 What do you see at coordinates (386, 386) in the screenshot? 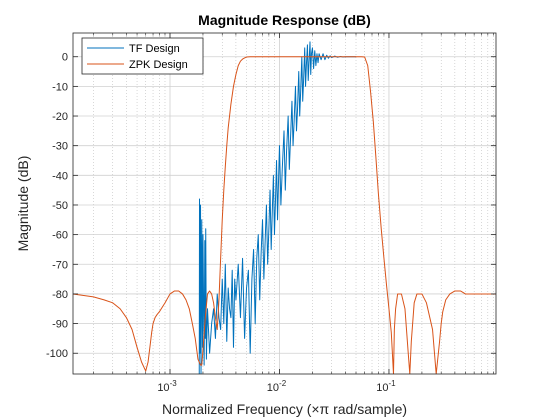
I see `x-tick-label: 10⁻¹` at bounding box center [386, 386].